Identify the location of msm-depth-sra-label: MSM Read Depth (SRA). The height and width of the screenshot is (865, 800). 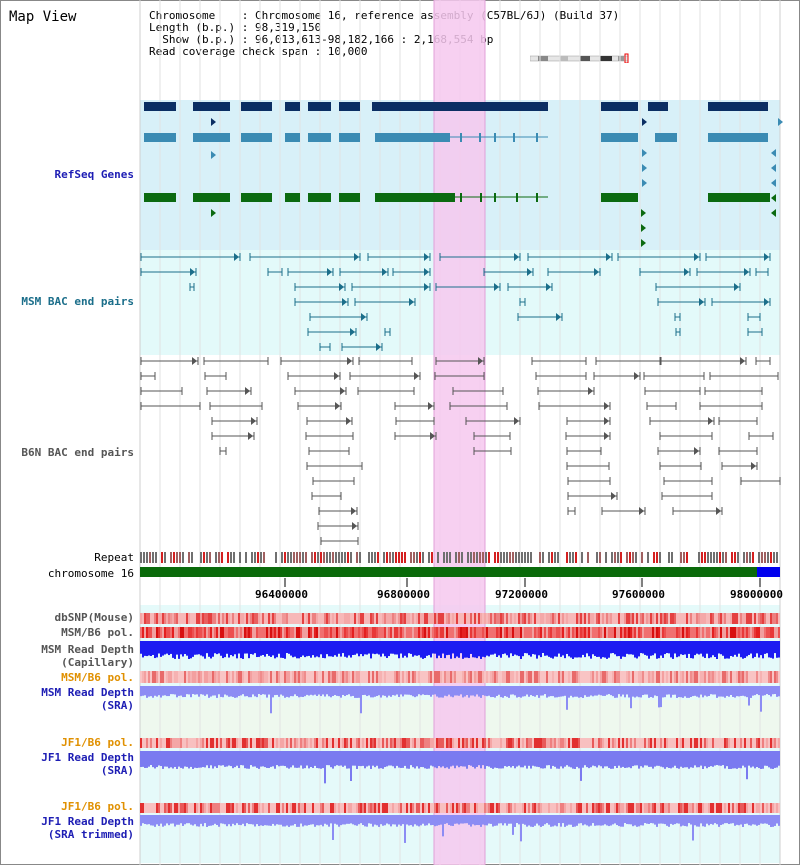
(67, 699).